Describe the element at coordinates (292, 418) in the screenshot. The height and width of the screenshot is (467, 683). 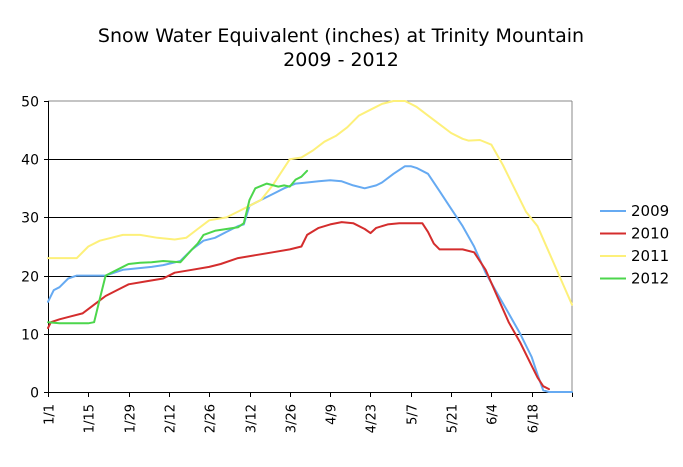
I see `x-tick-label: 3/26` at that location.